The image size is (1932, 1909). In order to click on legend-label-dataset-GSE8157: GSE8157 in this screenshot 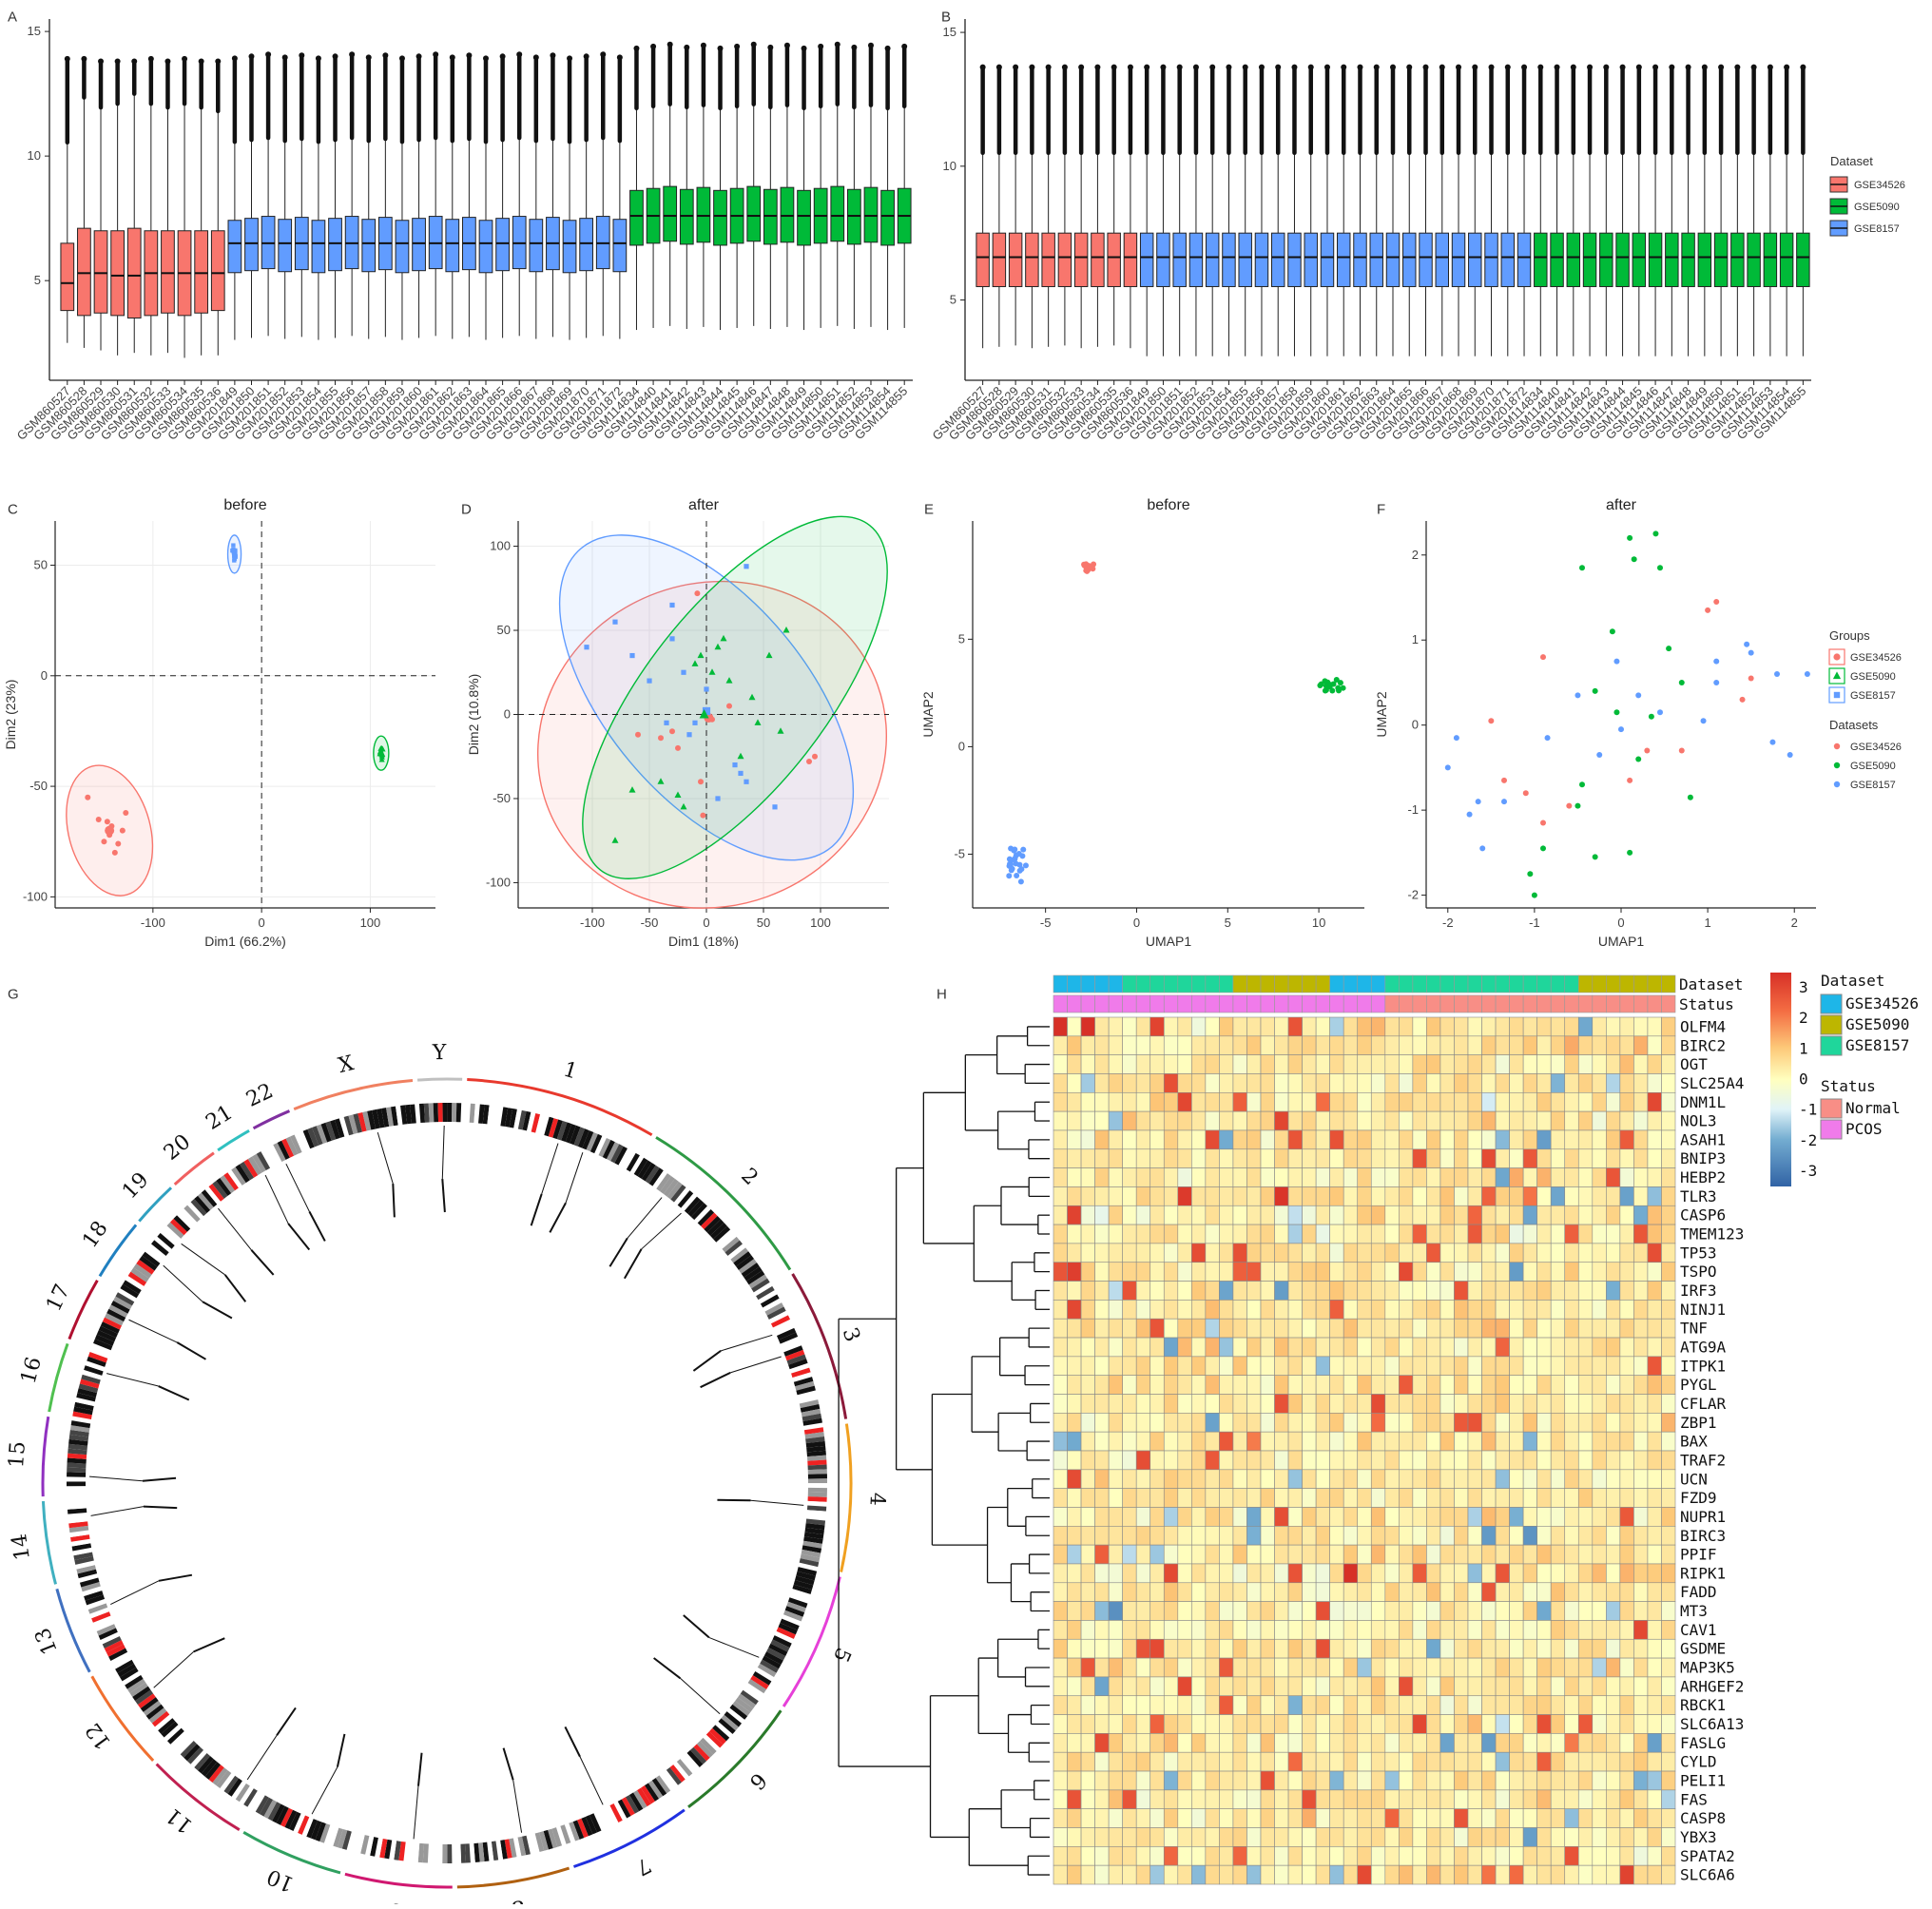, I will do `click(1873, 785)`.